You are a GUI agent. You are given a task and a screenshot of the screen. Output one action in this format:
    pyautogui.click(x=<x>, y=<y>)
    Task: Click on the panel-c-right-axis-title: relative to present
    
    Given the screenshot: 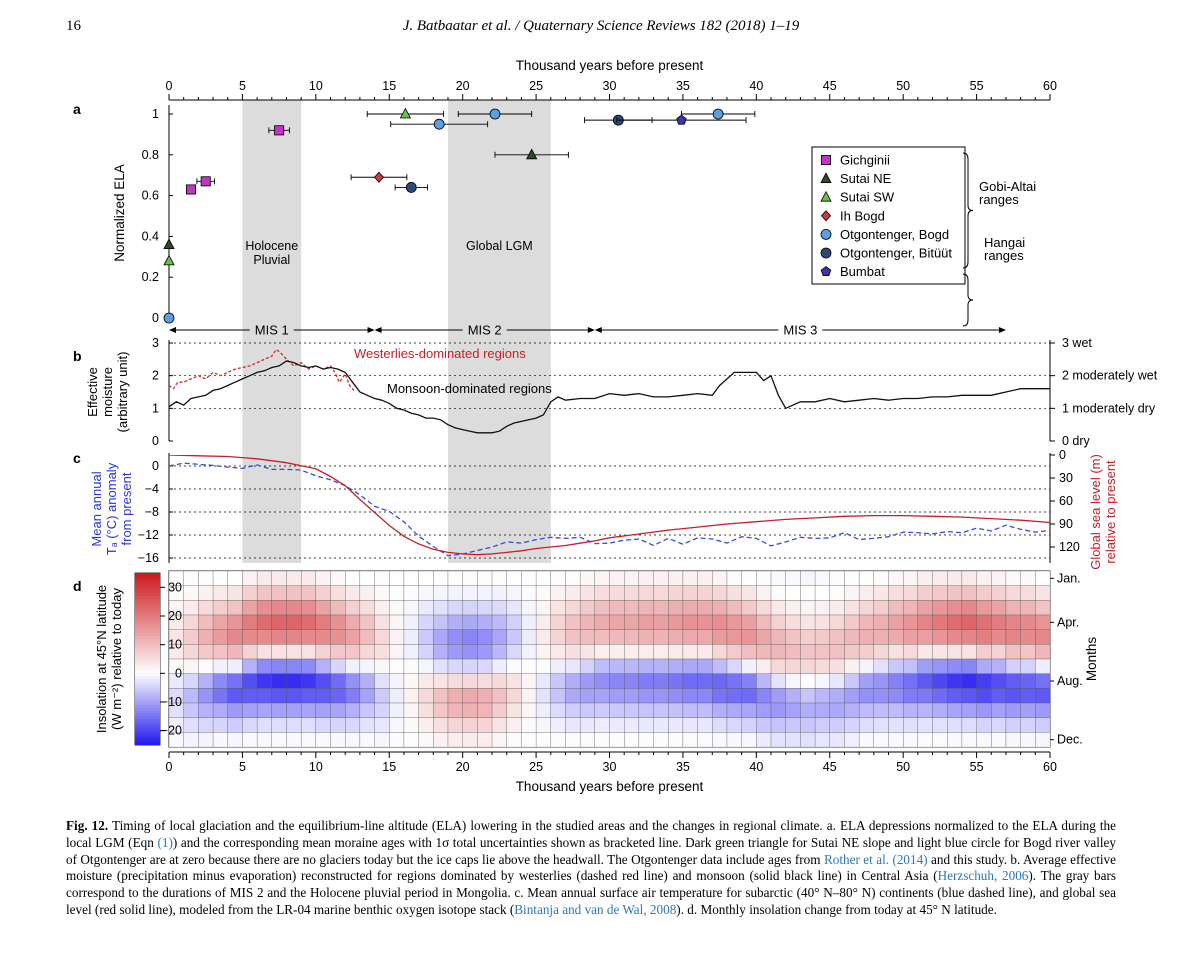 What is the action you would take?
    pyautogui.click(x=1110, y=512)
    